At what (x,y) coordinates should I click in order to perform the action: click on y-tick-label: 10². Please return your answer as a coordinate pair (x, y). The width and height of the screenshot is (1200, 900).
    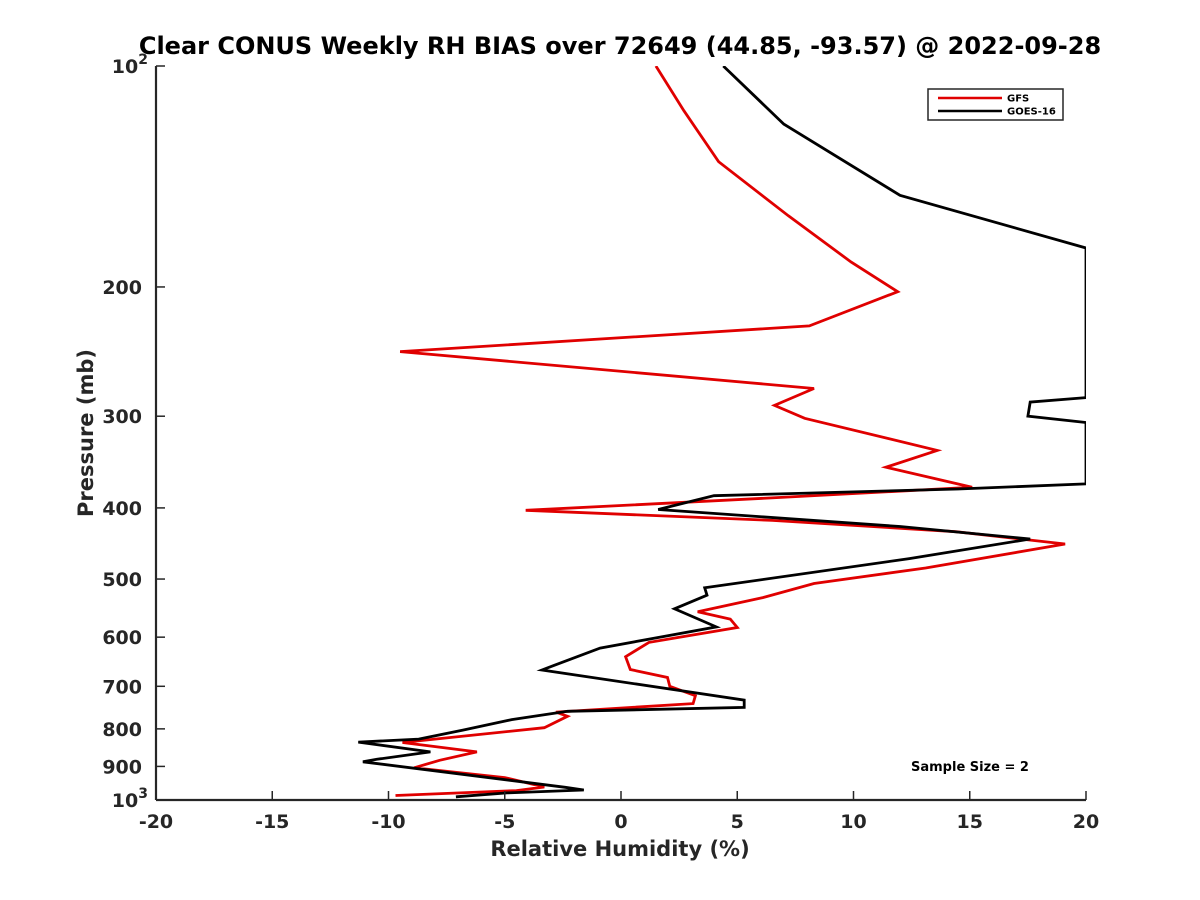
    Looking at the image, I should click on (130, 65).